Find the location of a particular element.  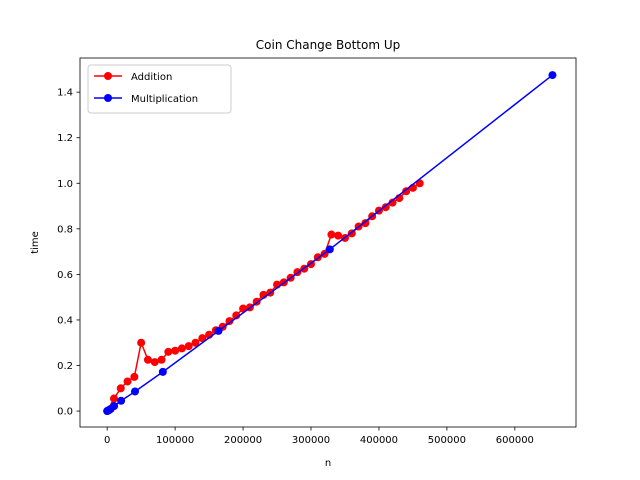

y-tick-label: 1.0 is located at coordinates (65, 184).